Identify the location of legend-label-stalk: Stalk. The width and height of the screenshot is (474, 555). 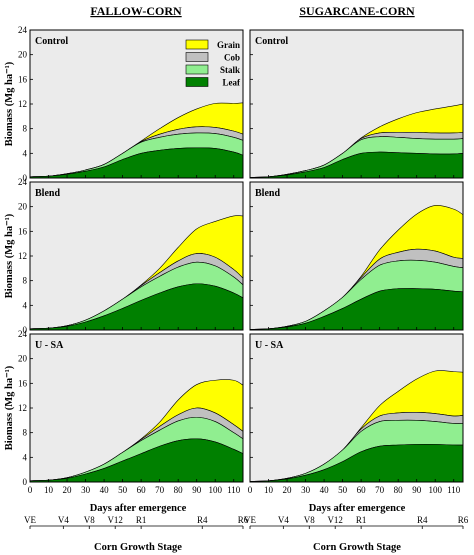
(230, 70).